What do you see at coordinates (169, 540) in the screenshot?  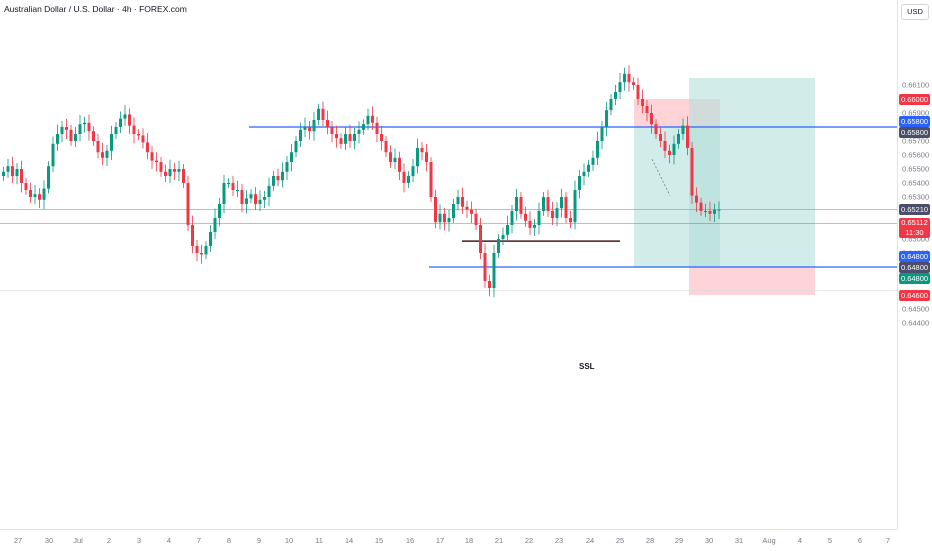 I see `time-axis-label: 4` at bounding box center [169, 540].